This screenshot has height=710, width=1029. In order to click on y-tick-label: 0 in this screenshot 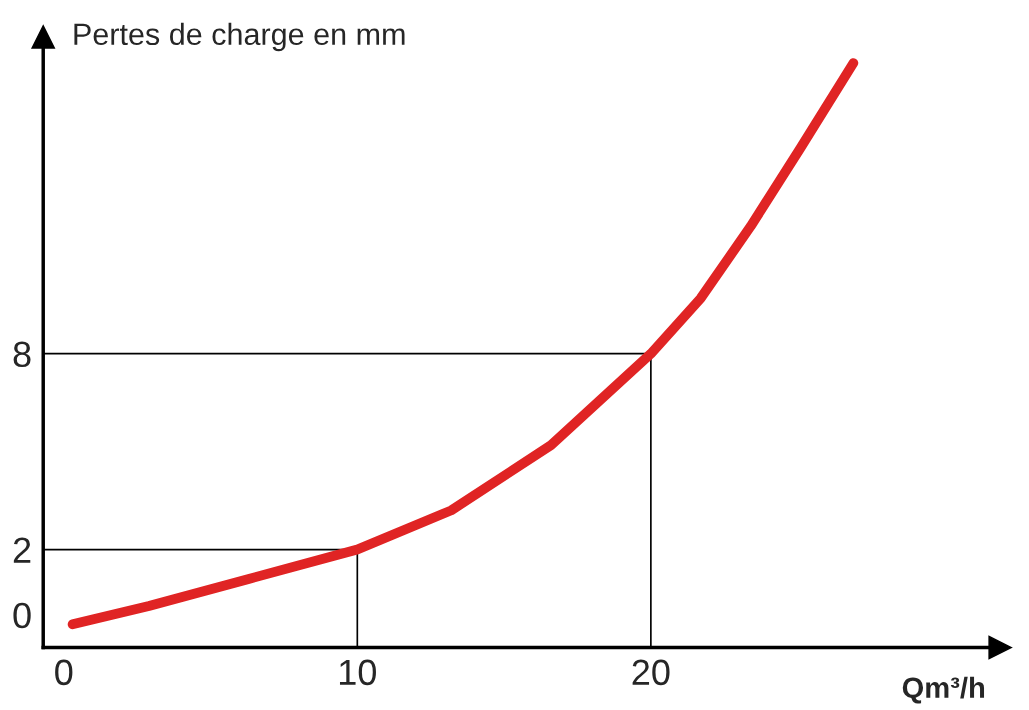, I will do `click(22, 615)`.